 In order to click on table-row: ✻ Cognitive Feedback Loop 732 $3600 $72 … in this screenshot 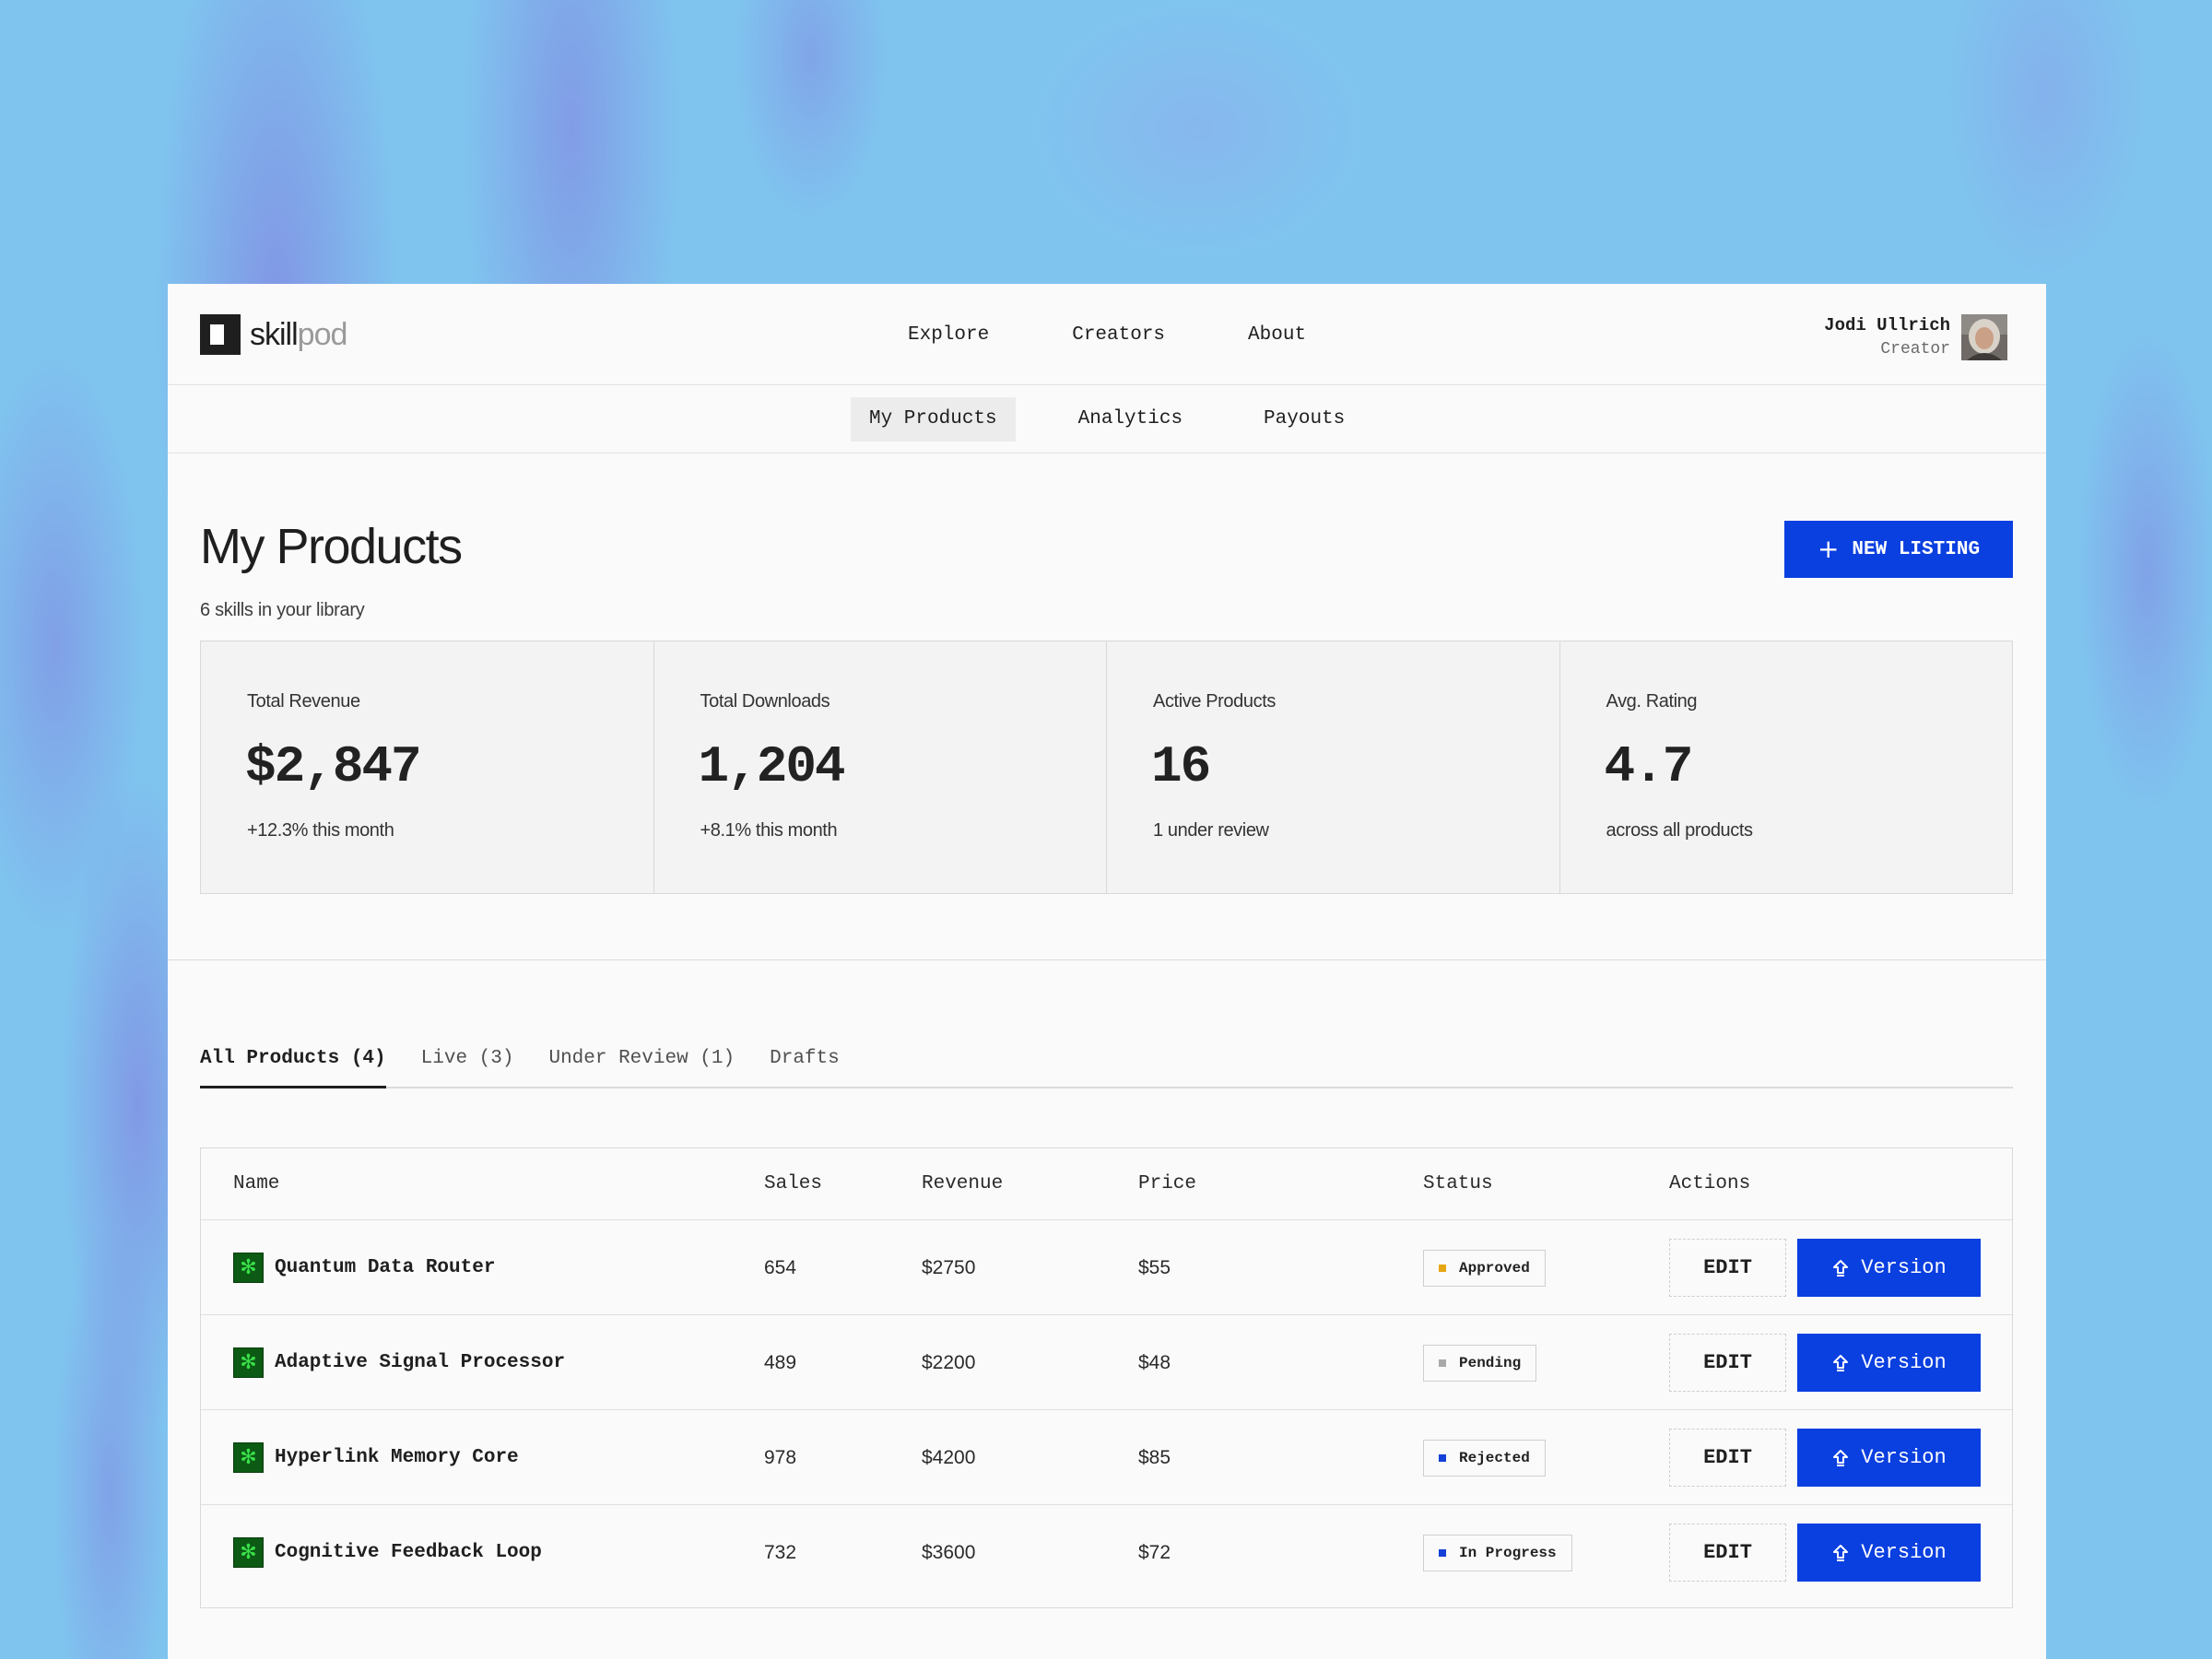, I will do `click(1106, 1552)`.